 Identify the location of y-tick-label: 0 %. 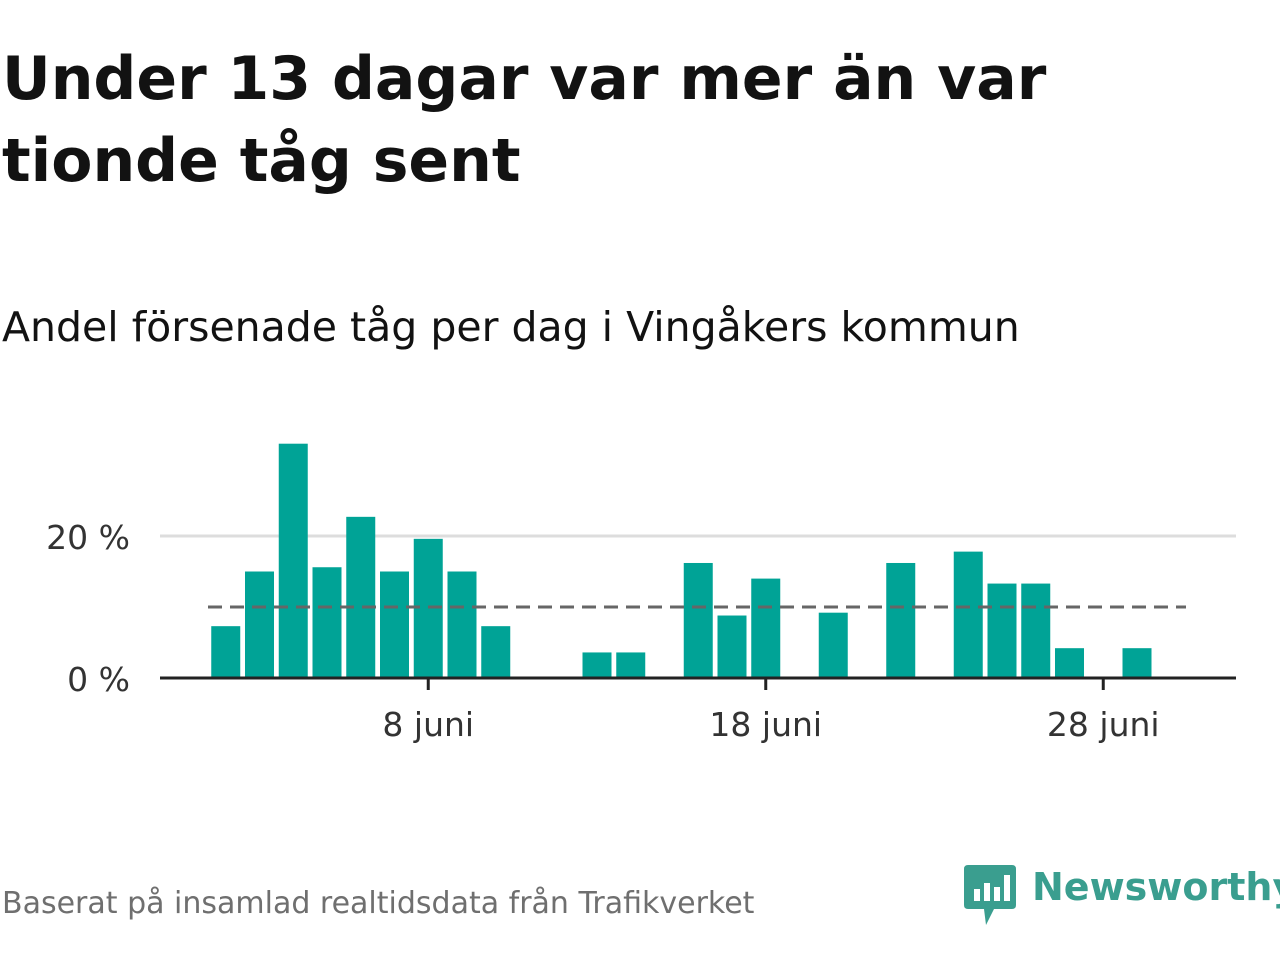
(98, 679).